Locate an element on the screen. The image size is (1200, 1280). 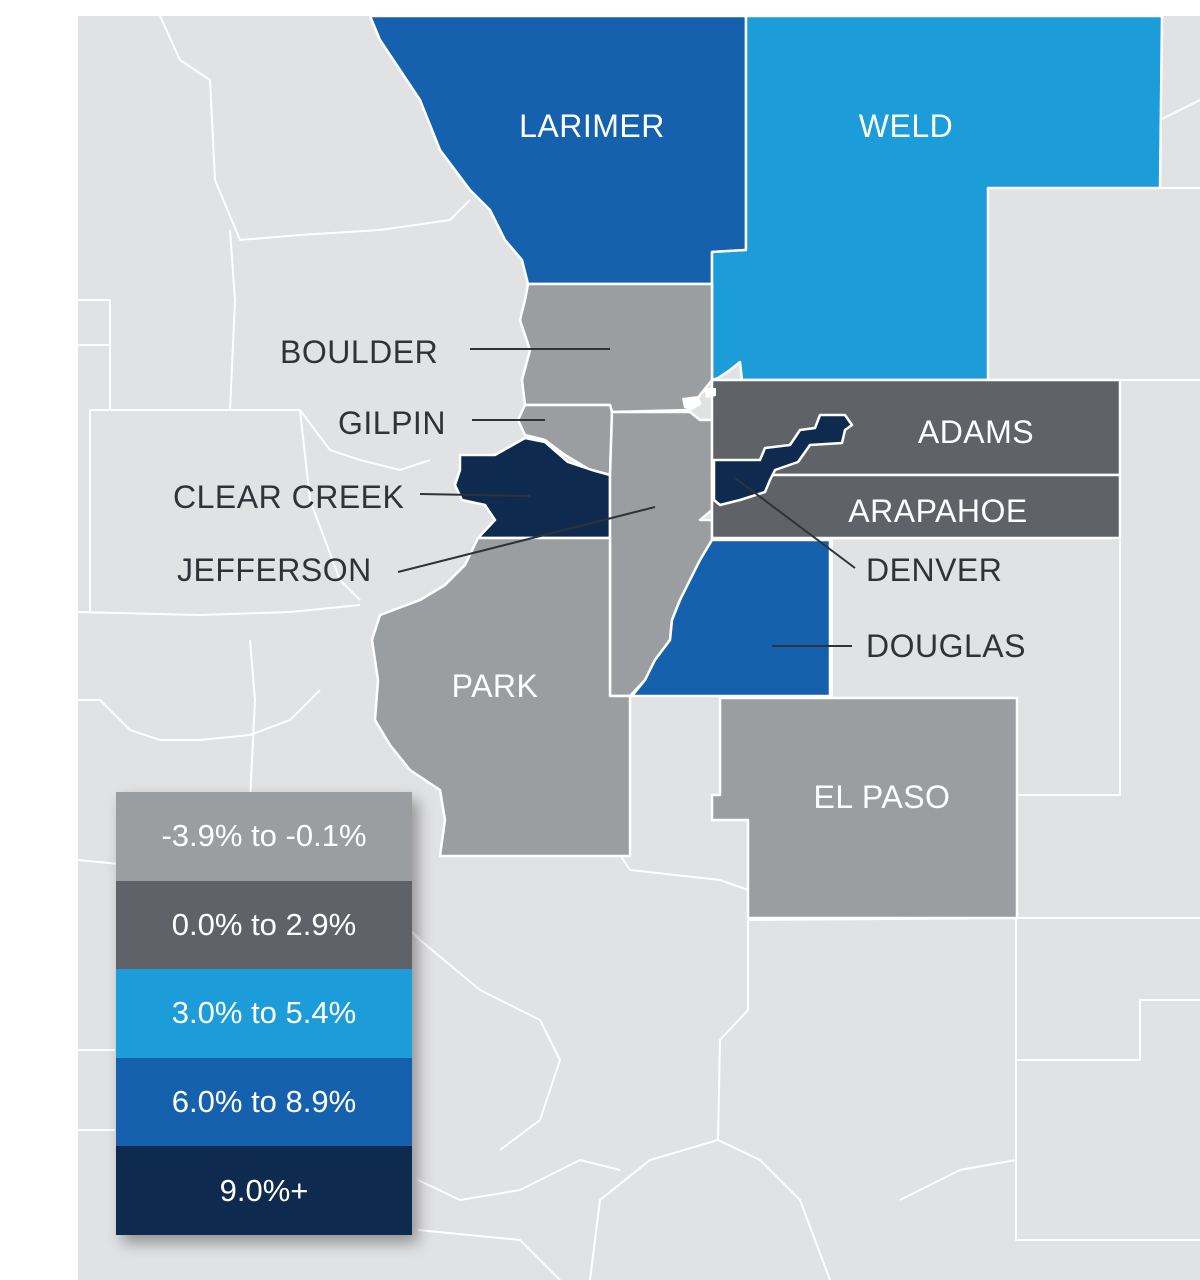
legend-item-high: 6.0% to 8.9% is located at coordinates (264, 1102).